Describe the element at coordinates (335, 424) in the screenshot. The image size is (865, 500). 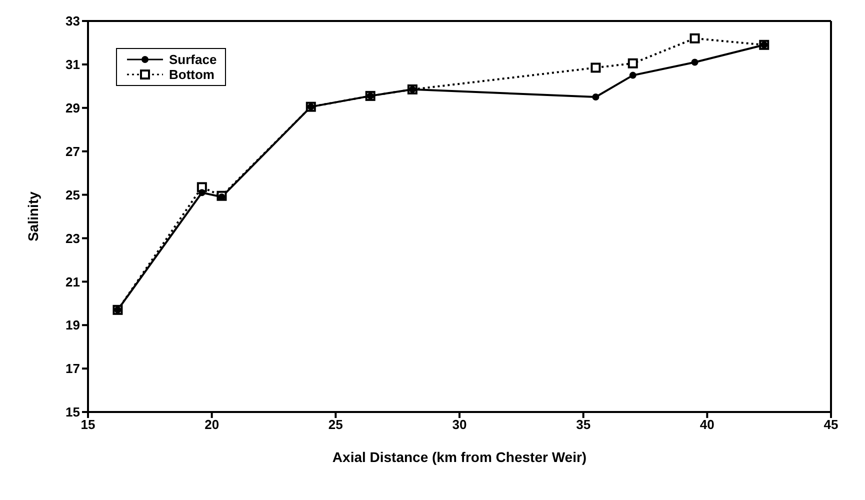
I see `x-tick-label: 25` at that location.